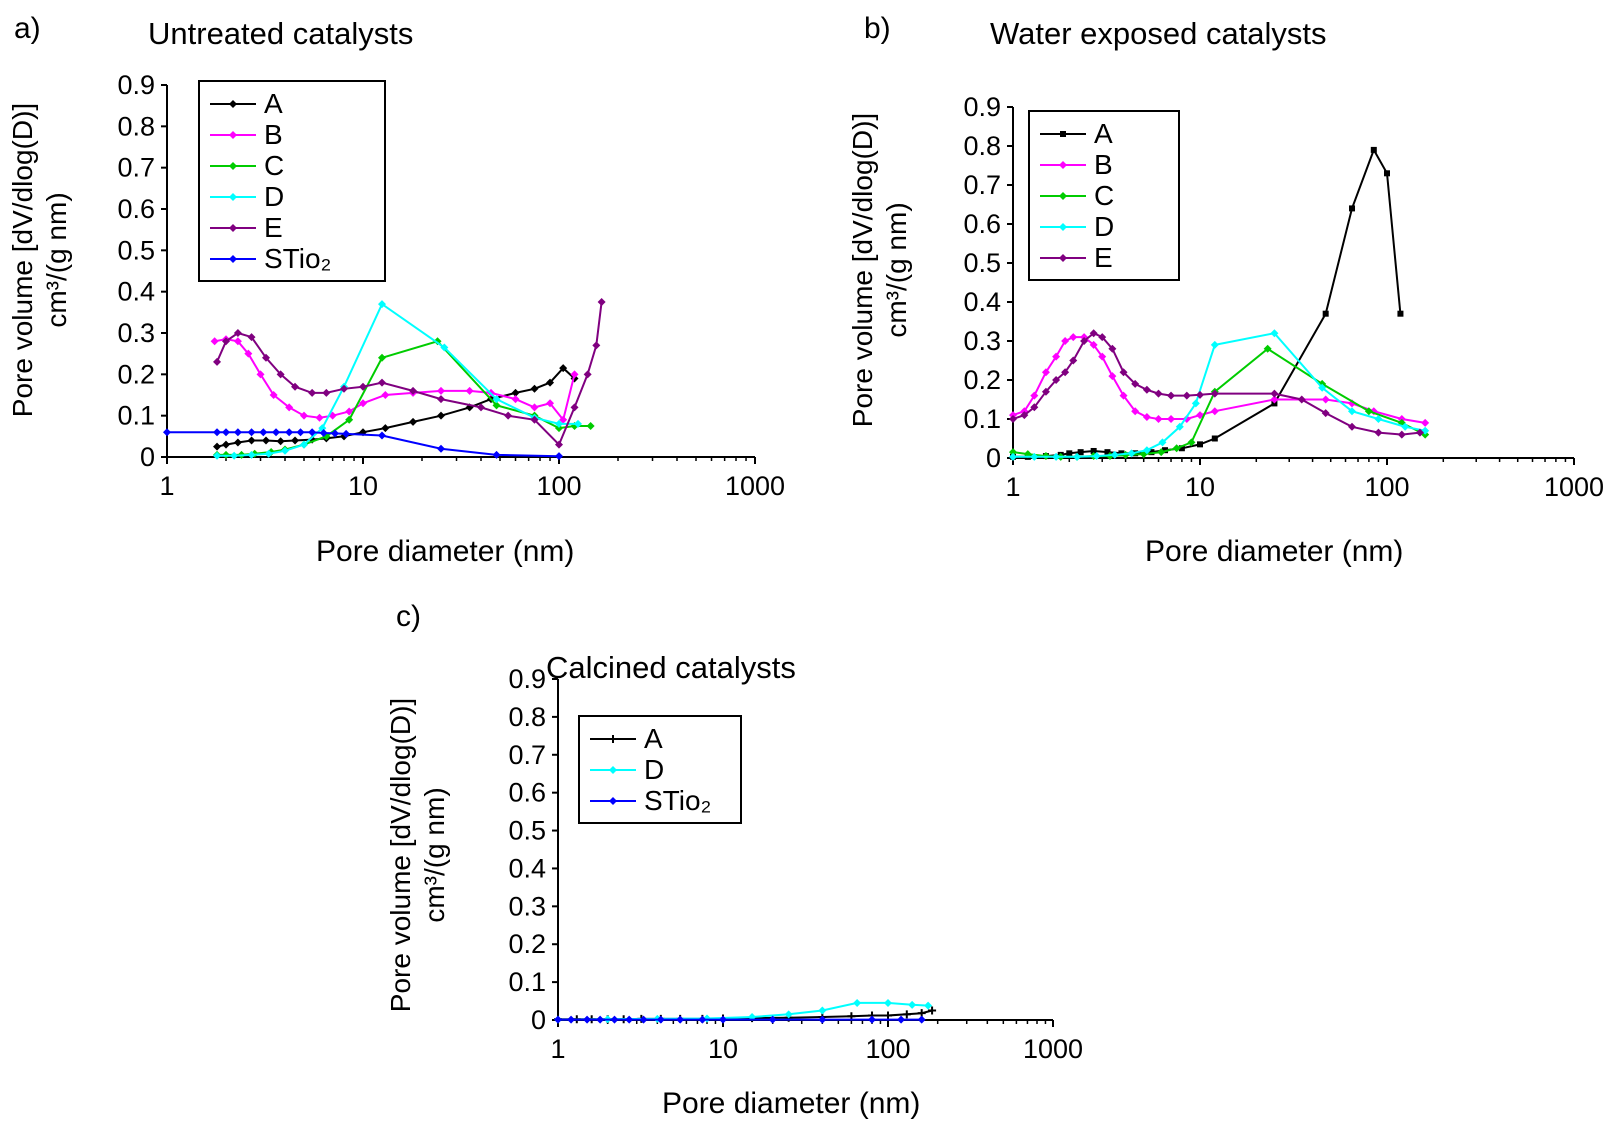  Describe the element at coordinates (136, 374) in the screenshot. I see `y-tick-label: 0.2` at that location.